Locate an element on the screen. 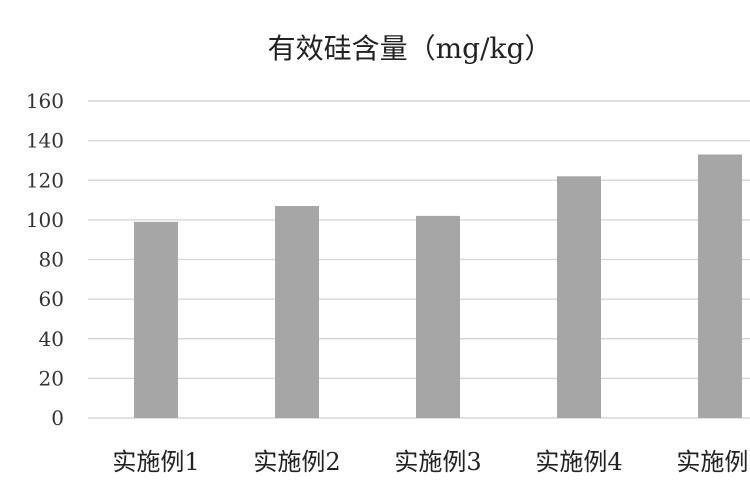 The width and height of the screenshot is (750, 500). x-category-label: 实施例5 is located at coordinates (713, 462).